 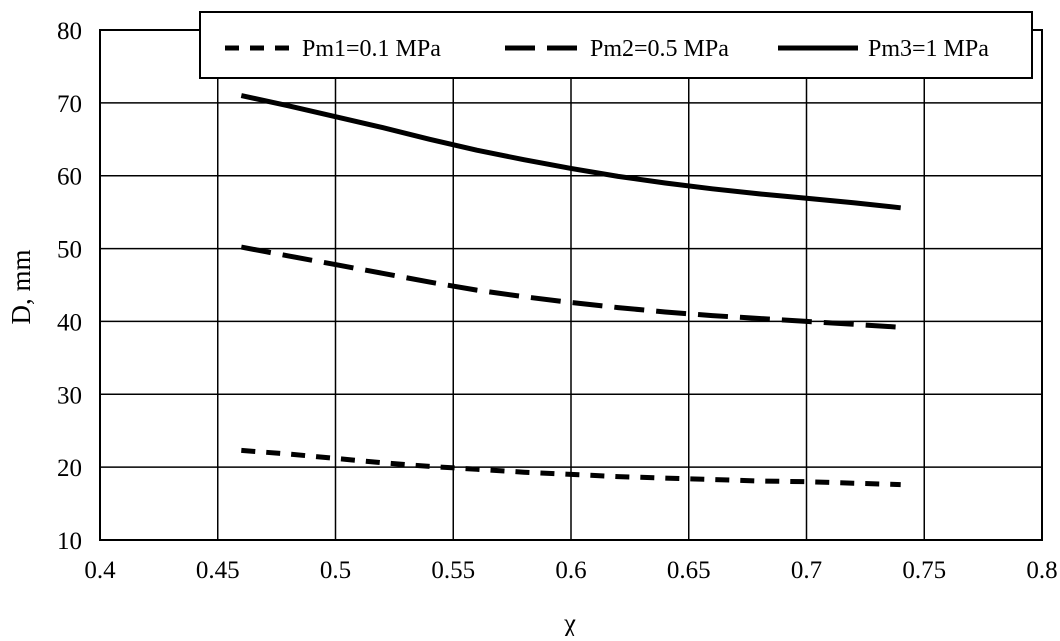 I want to click on legend-label-1: Pm1=0.1 MPa, so click(x=371, y=49).